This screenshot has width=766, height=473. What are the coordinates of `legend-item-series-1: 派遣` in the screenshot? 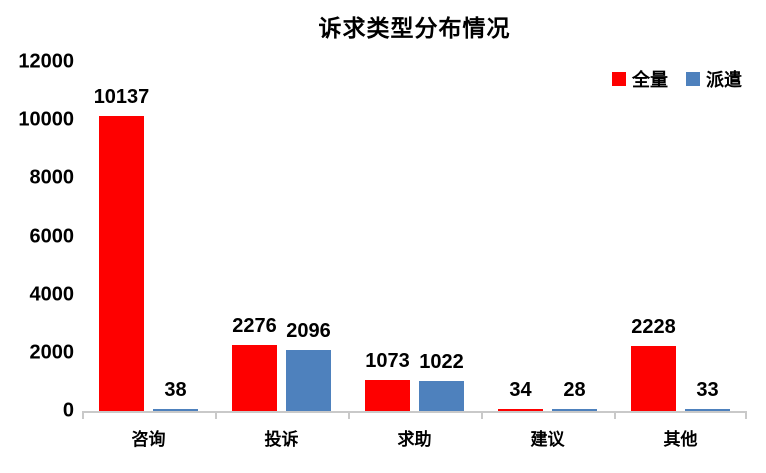 It's located at (714, 79).